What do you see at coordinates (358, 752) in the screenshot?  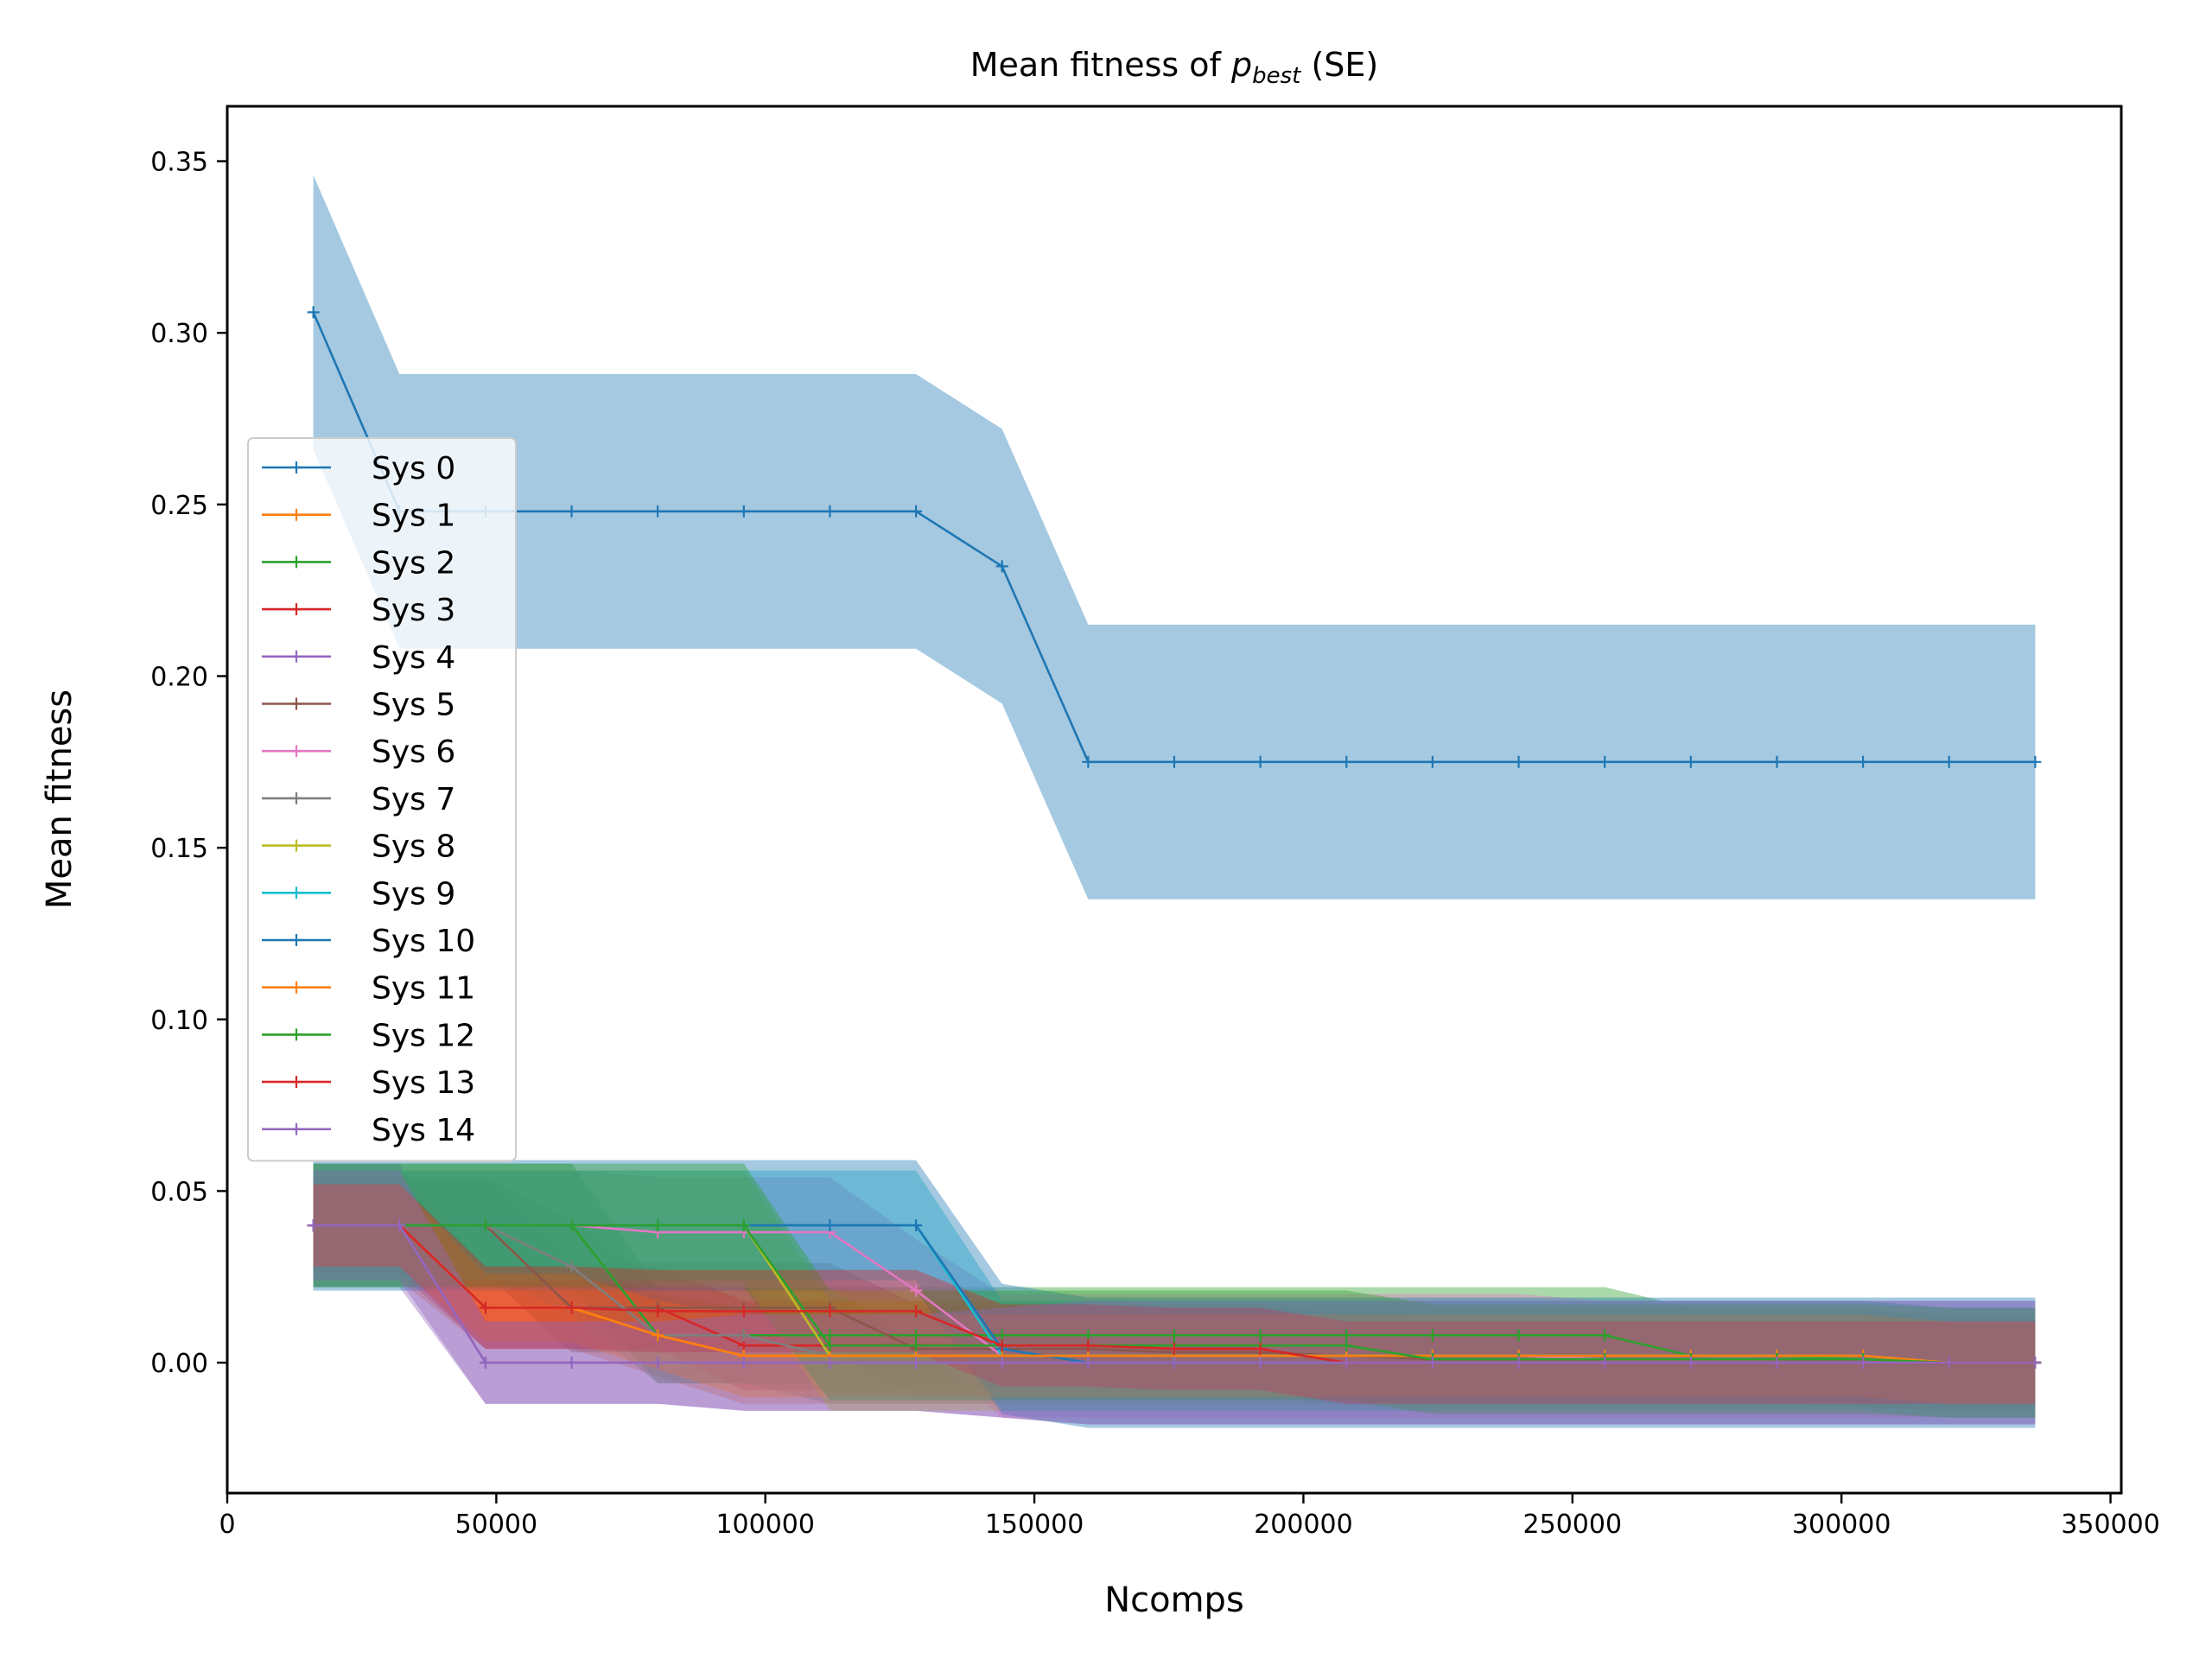 I see `legend-entry-sys-6: Sys 6` at bounding box center [358, 752].